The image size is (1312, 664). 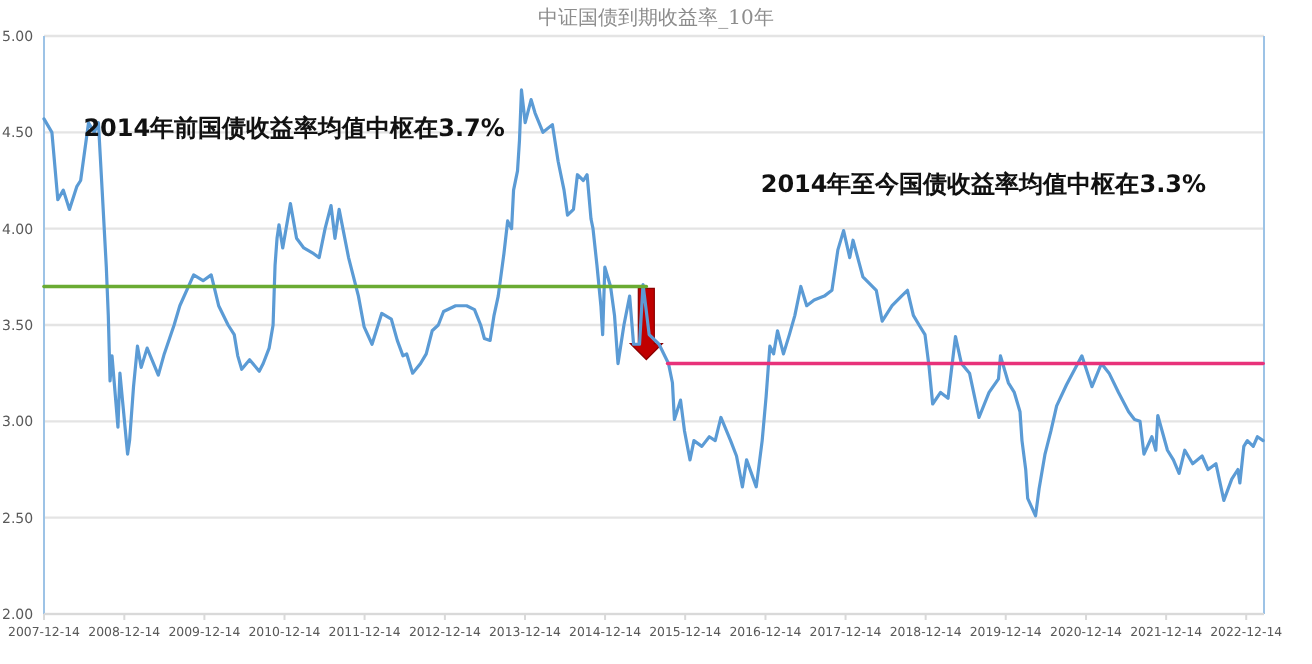 What do you see at coordinates (656, 18) in the screenshot?
I see `chart-title: 中证国债到期收益率_10年` at bounding box center [656, 18].